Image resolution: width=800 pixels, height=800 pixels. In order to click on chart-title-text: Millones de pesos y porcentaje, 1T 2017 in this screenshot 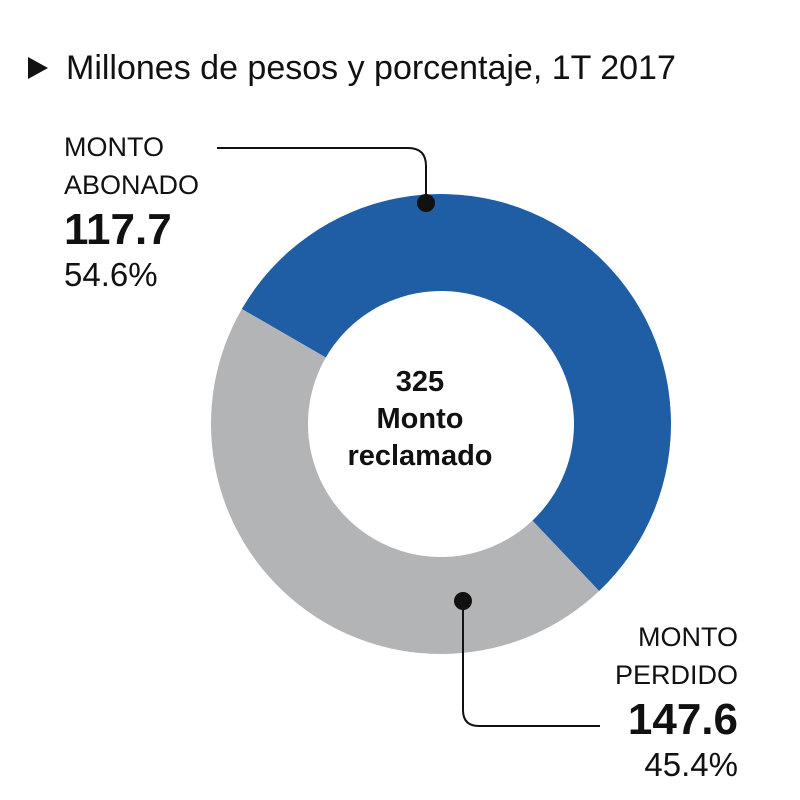, I will do `click(371, 68)`.